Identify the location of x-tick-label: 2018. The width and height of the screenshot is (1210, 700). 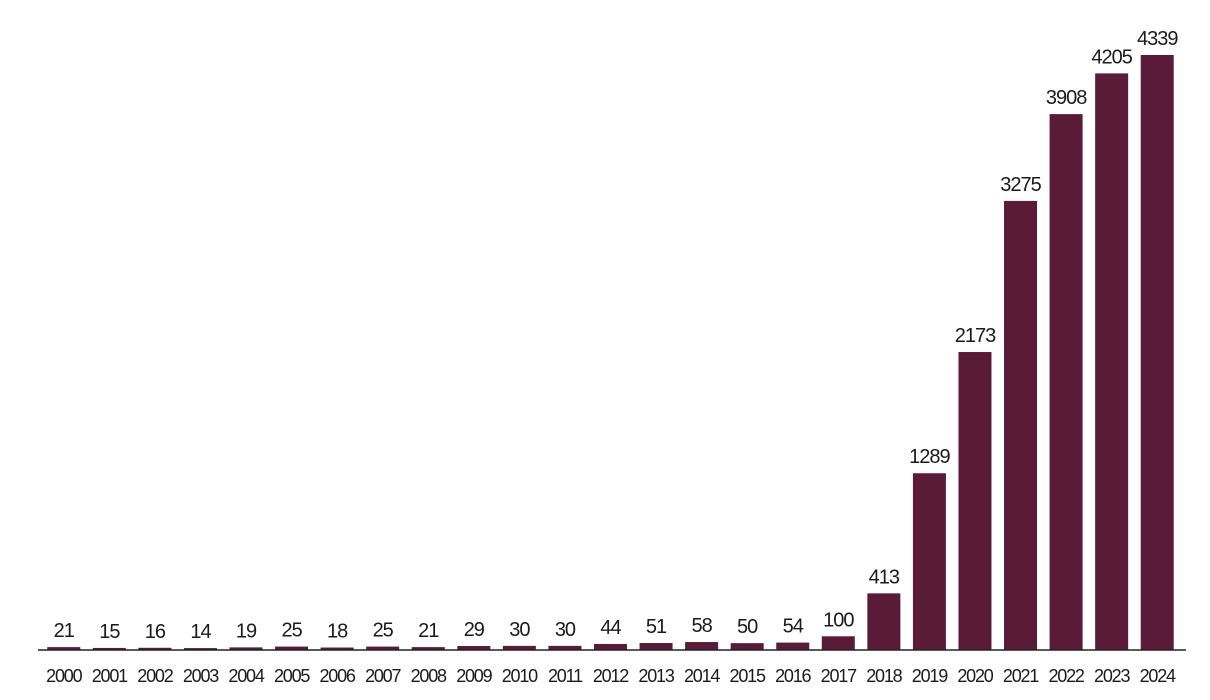
(884, 676).